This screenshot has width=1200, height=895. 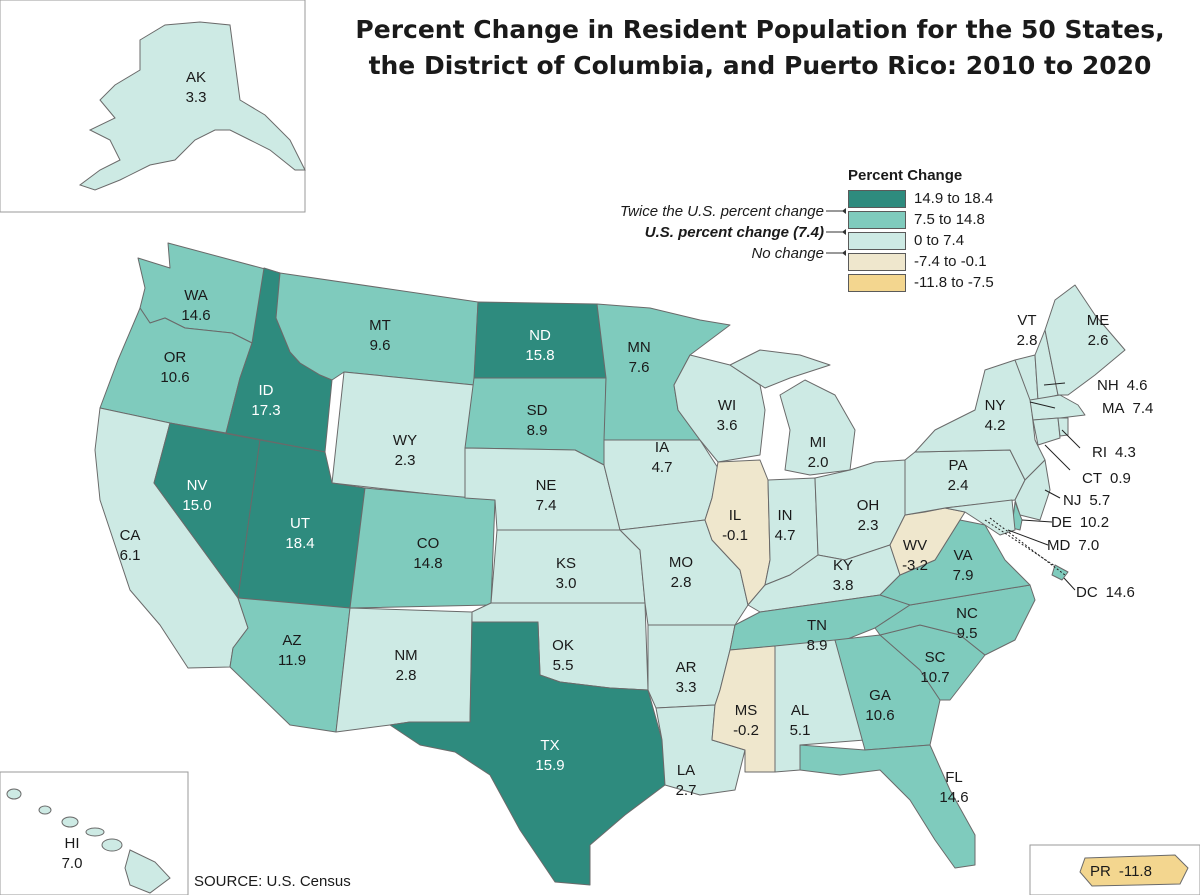 I want to click on state-value-tx: 15.9, so click(x=549, y=765).